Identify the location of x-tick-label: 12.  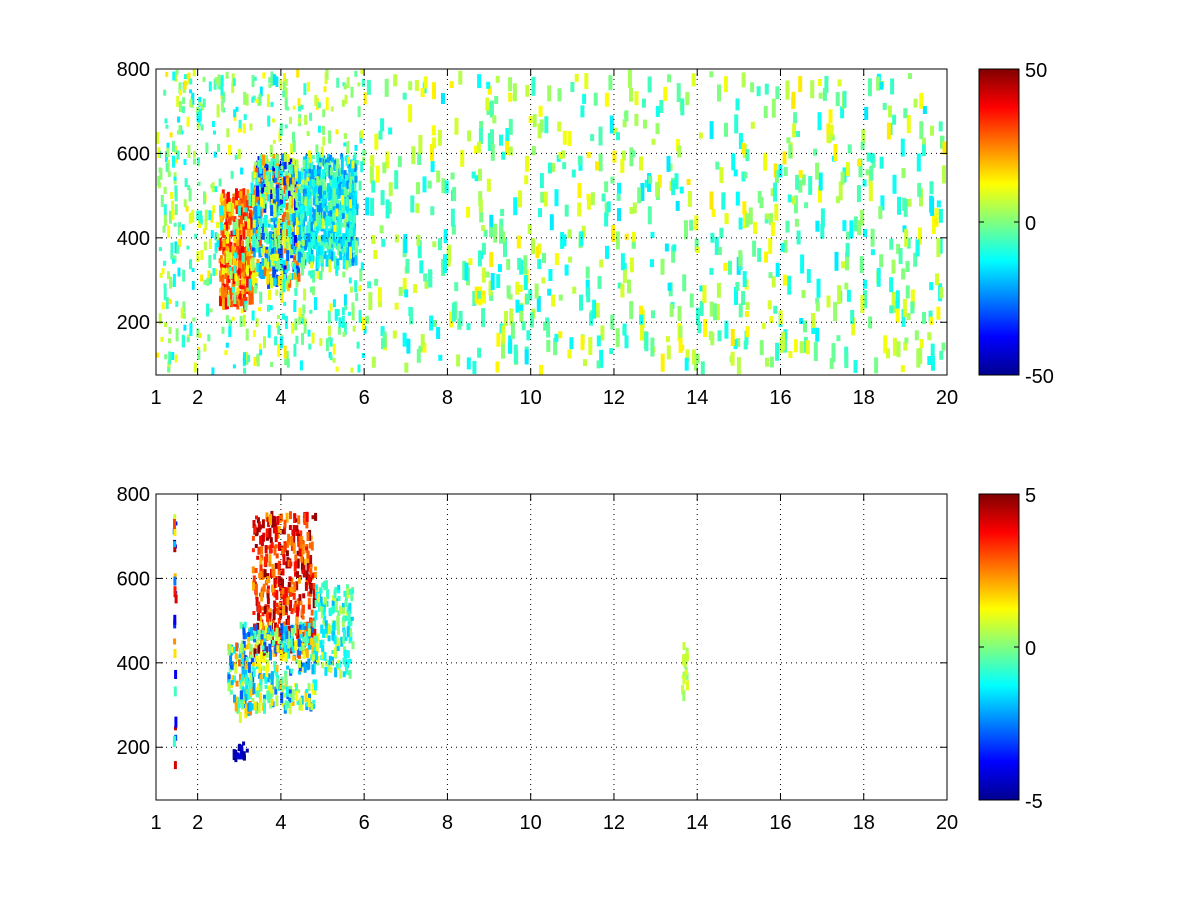
(614, 398).